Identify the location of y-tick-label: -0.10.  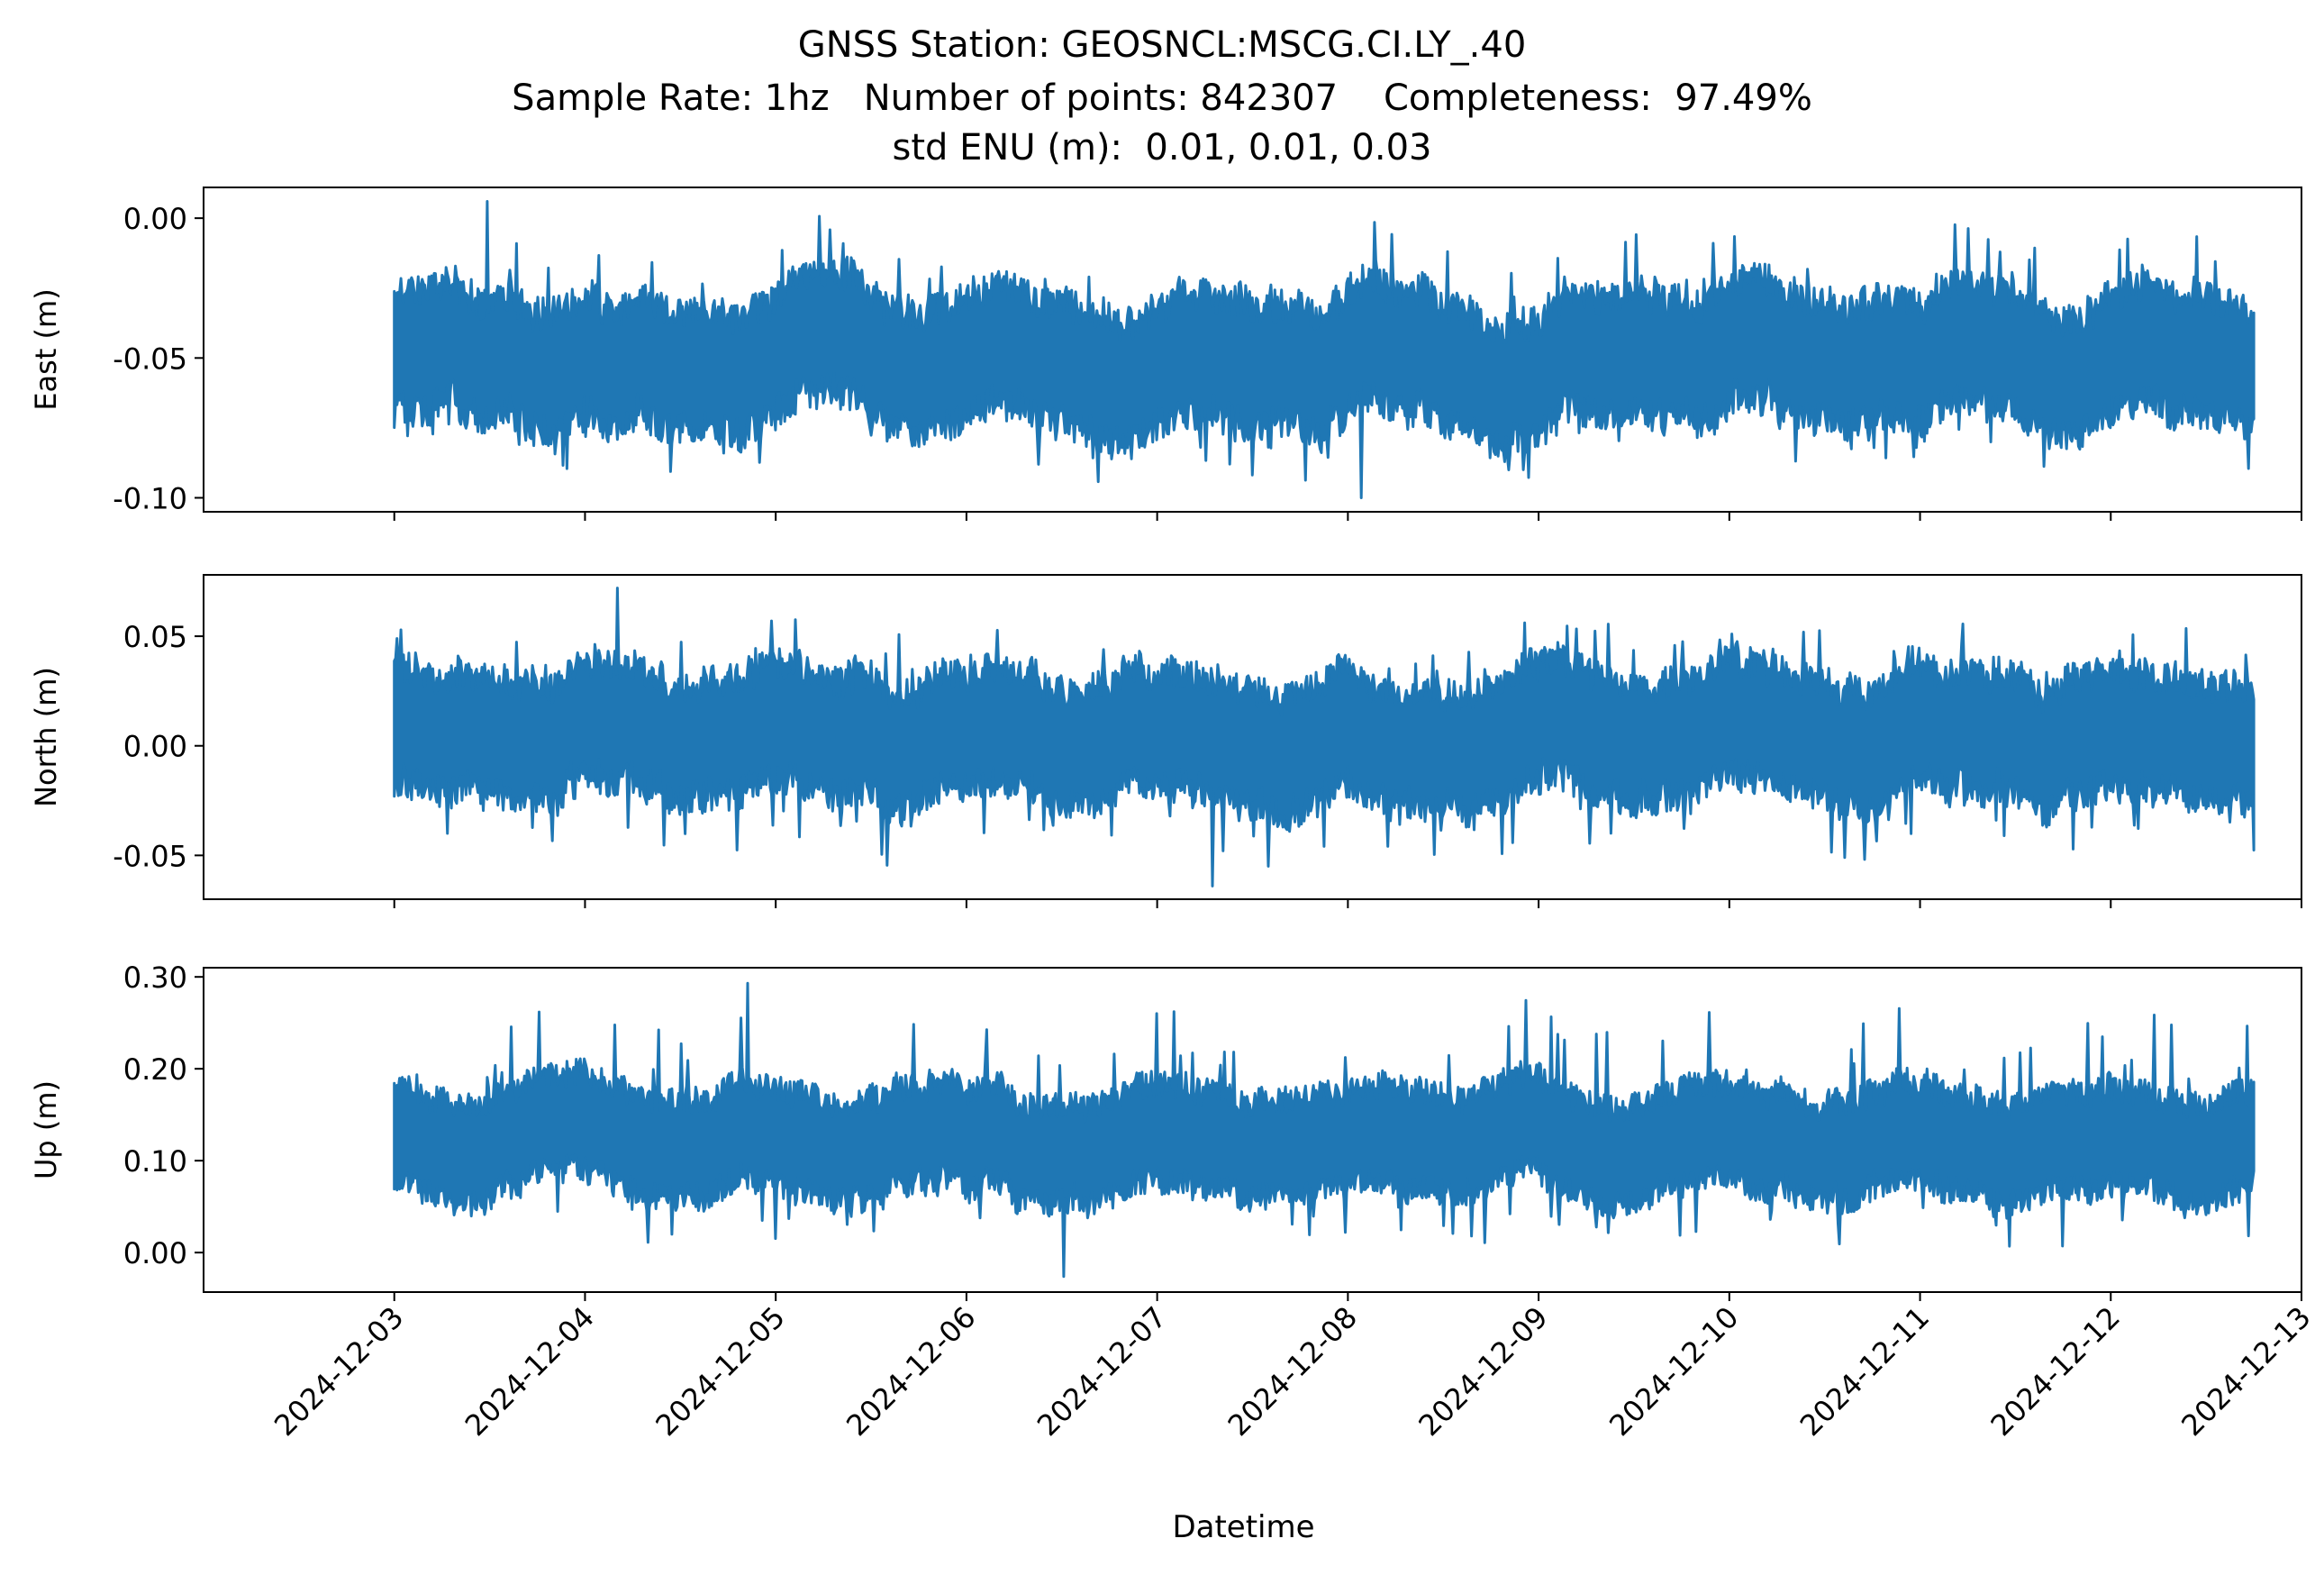
(150, 498).